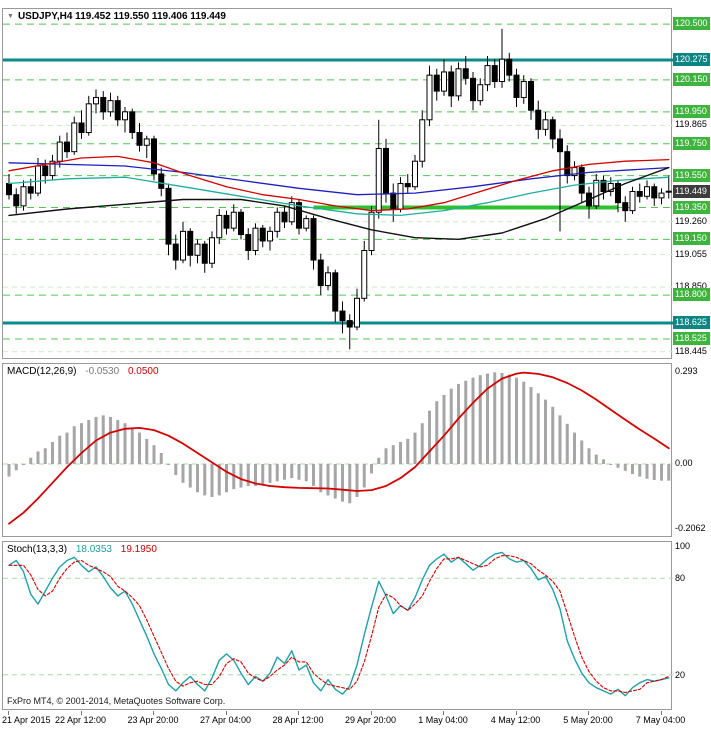 This screenshot has width=711, height=733. Describe the element at coordinates (370, 720) in the screenshot. I see `time-axis-label: 29 Apr 20:00` at that location.